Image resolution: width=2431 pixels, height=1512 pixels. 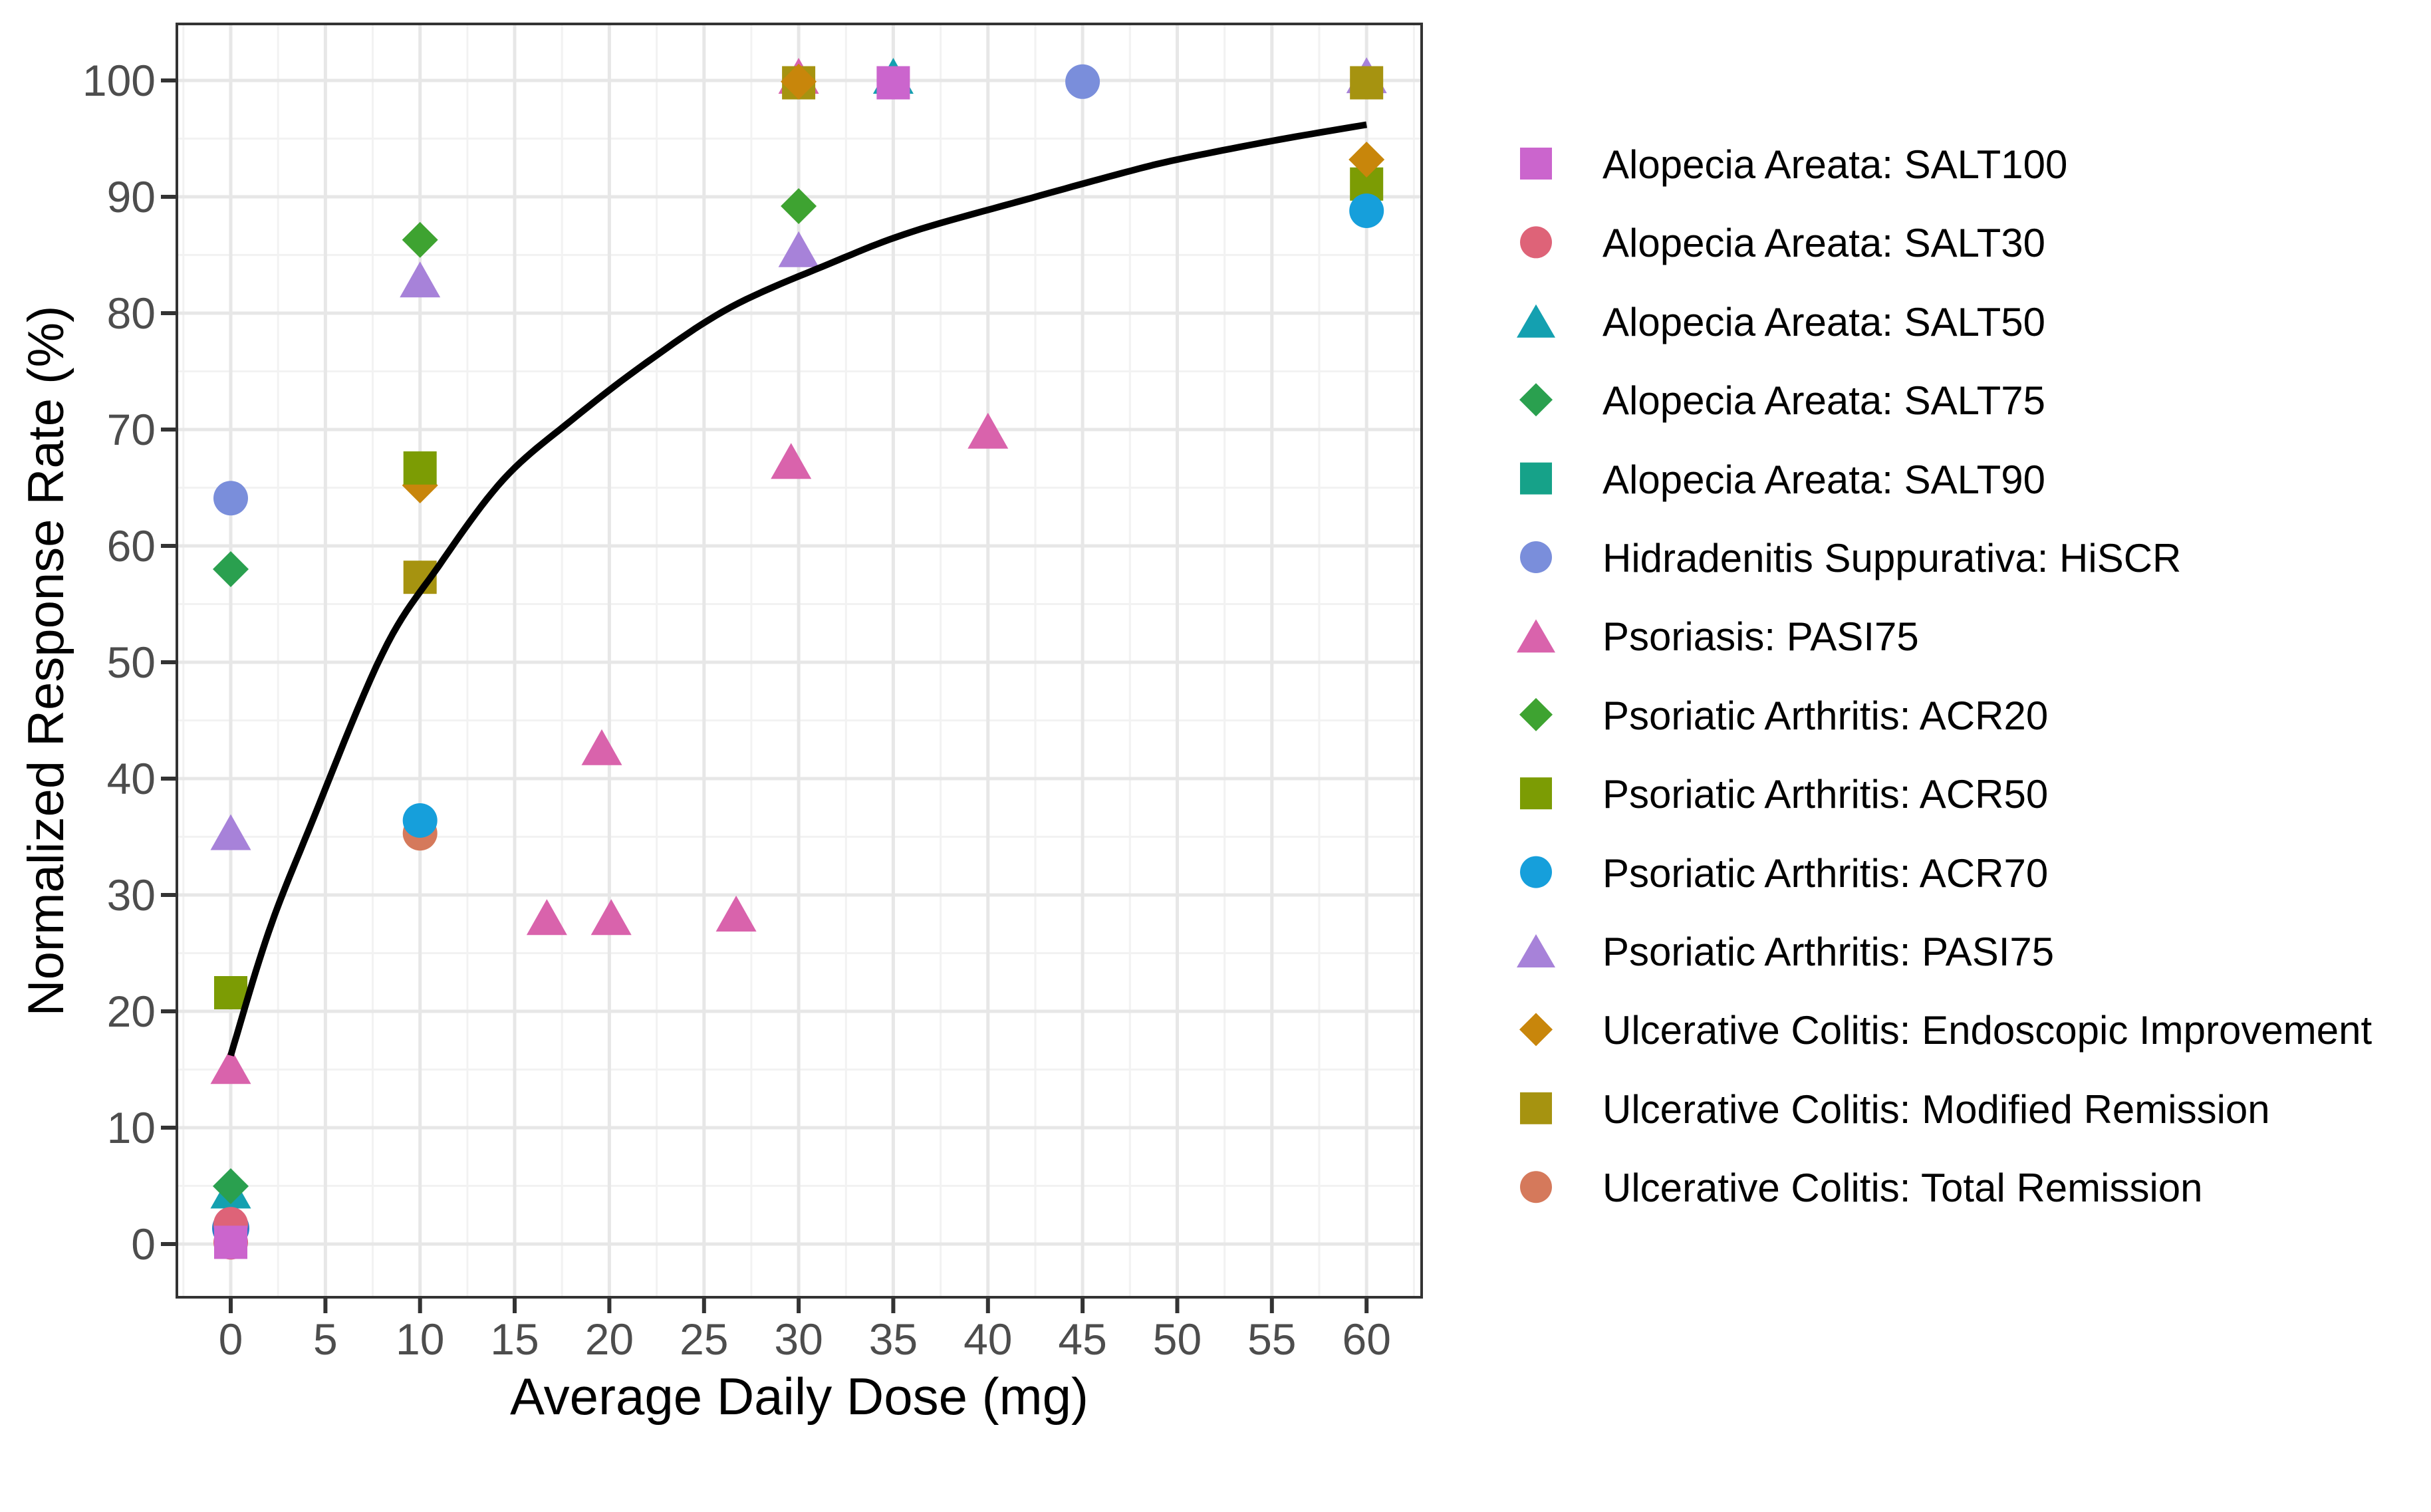 What do you see at coordinates (1823, 400) in the screenshot?
I see `svg-text: Alopecia Areata: SALT75` at bounding box center [1823, 400].